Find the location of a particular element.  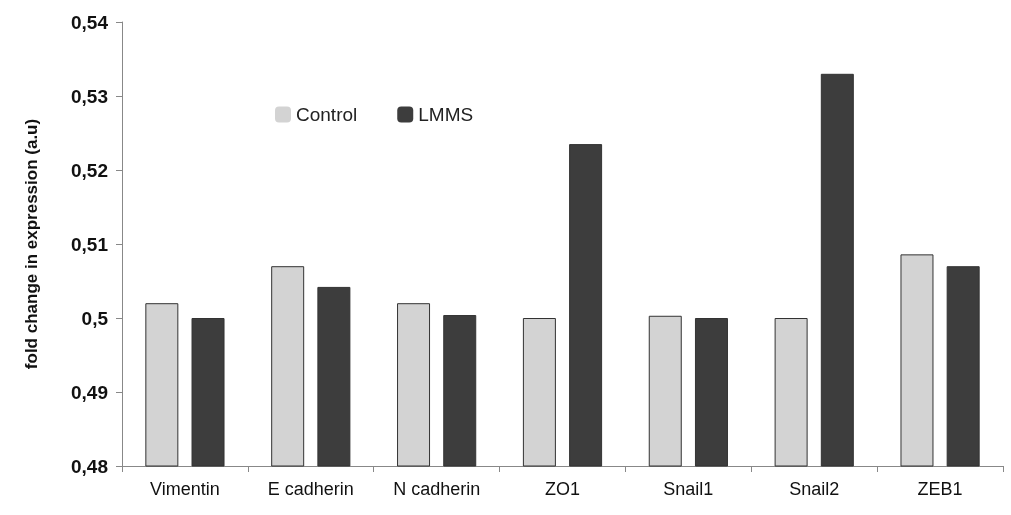

x-tick-label: E cadherin is located at coordinates (310, 489).